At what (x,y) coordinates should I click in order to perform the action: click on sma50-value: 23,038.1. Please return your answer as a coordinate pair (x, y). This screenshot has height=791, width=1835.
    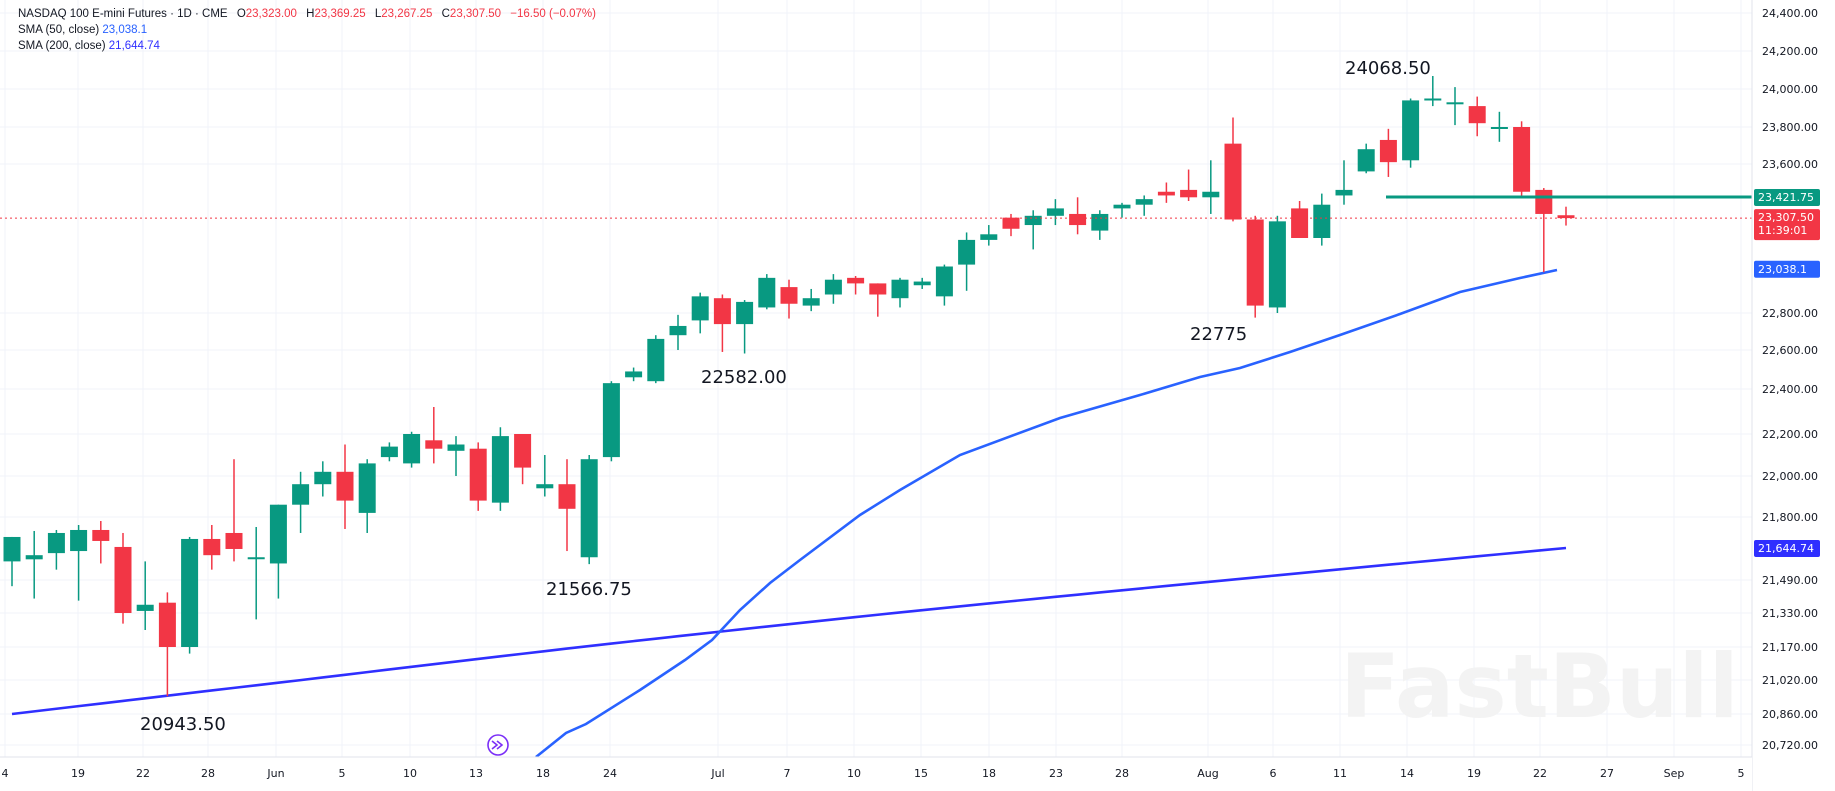
    Looking at the image, I should click on (125, 30).